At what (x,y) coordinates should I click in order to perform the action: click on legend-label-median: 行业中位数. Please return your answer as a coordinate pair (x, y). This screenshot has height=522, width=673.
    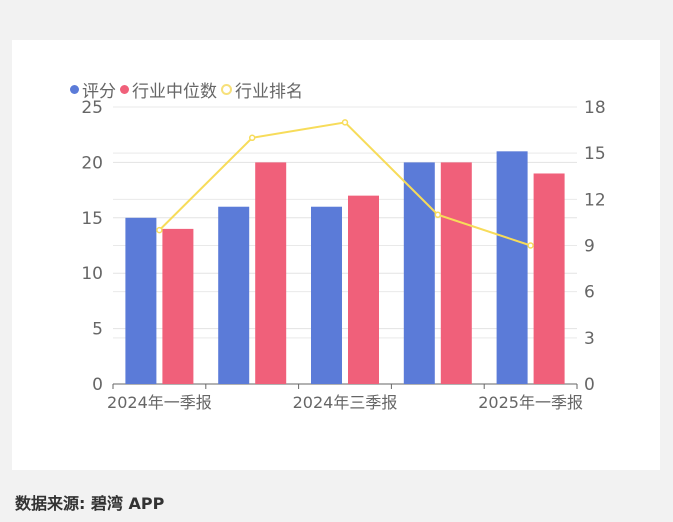
    Looking at the image, I should click on (174, 92).